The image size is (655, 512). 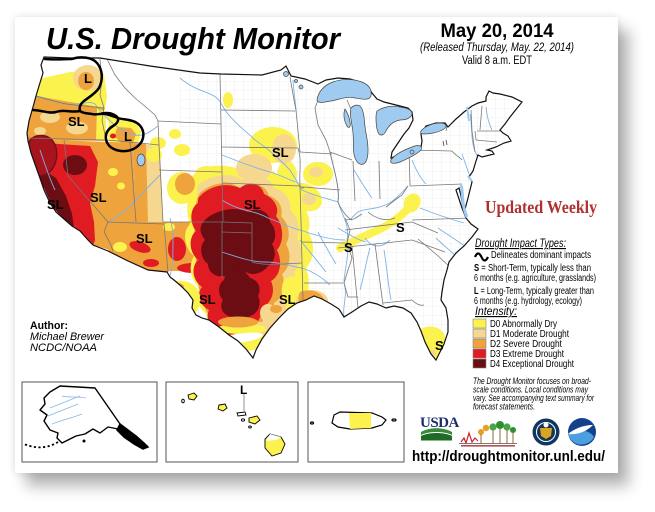 What do you see at coordinates (529, 334) in the screenshot?
I see `svg-text: D1 Moderate Drought` at bounding box center [529, 334].